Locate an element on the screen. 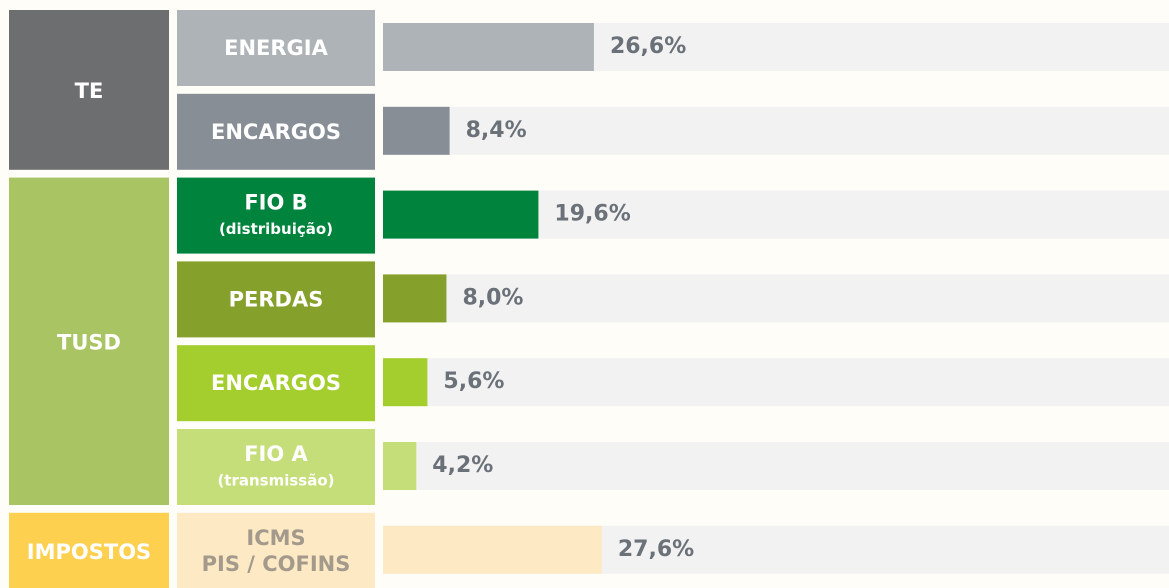 This screenshot has height=588, width=1169. value-label: 8,4% is located at coordinates (496, 130).